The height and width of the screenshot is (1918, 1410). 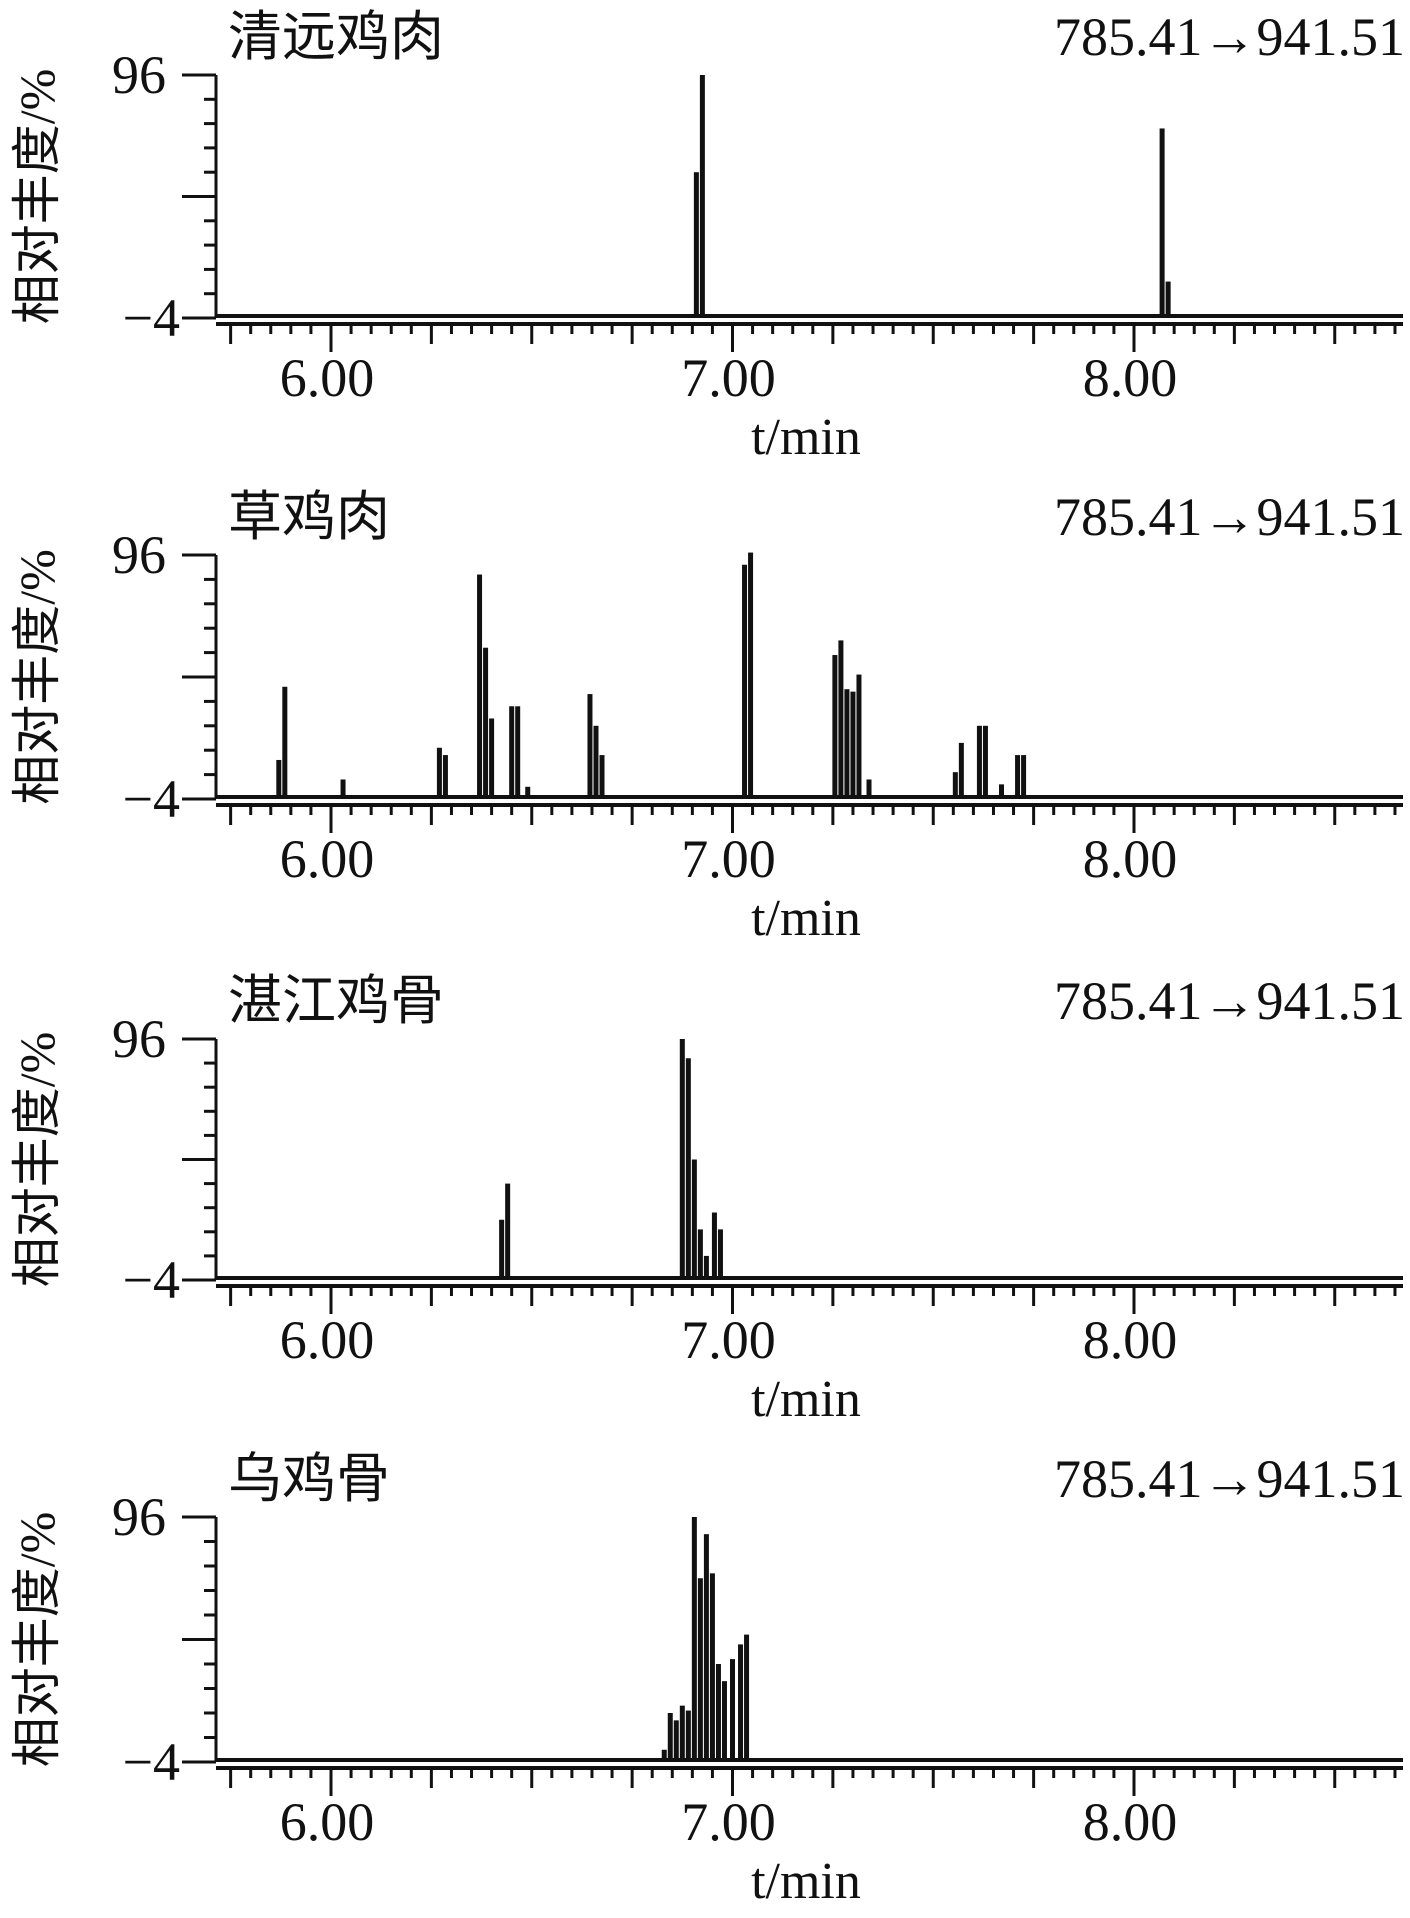 I want to click on panel-title: 草鸡肉, so click(x=309, y=517).